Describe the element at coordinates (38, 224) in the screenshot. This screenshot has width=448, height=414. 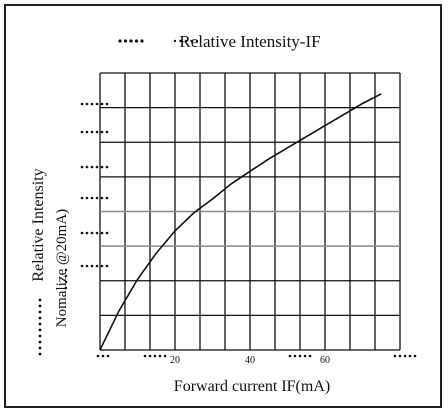
I see `y-axis-label: Relative Intensity` at that location.